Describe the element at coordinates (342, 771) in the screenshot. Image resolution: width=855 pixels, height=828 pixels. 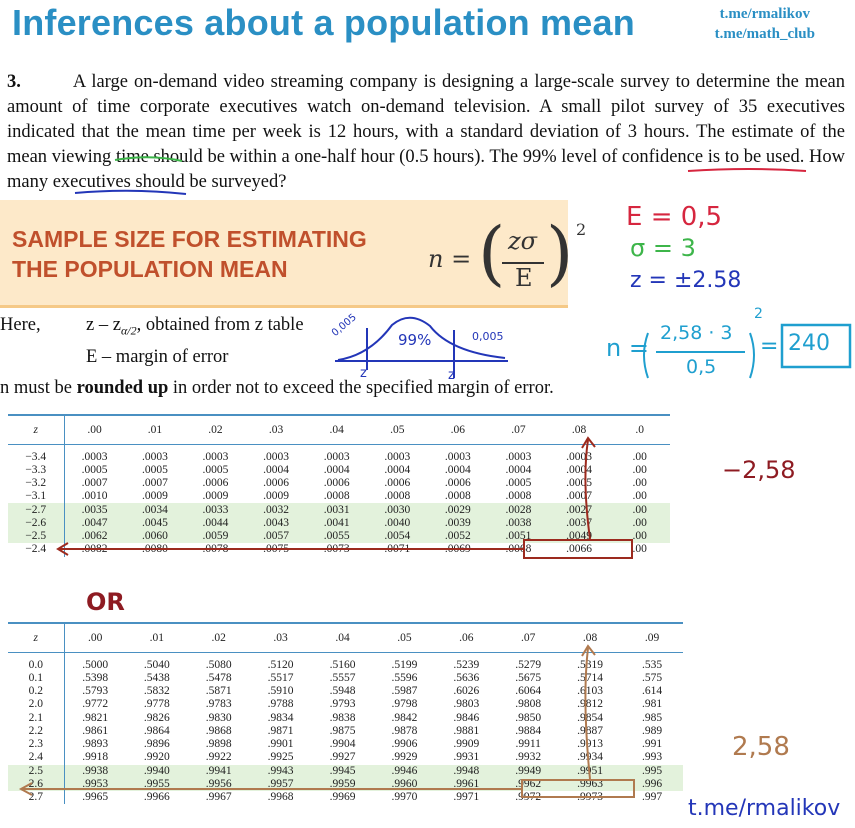
I see `table-cell: .9945` at that location.